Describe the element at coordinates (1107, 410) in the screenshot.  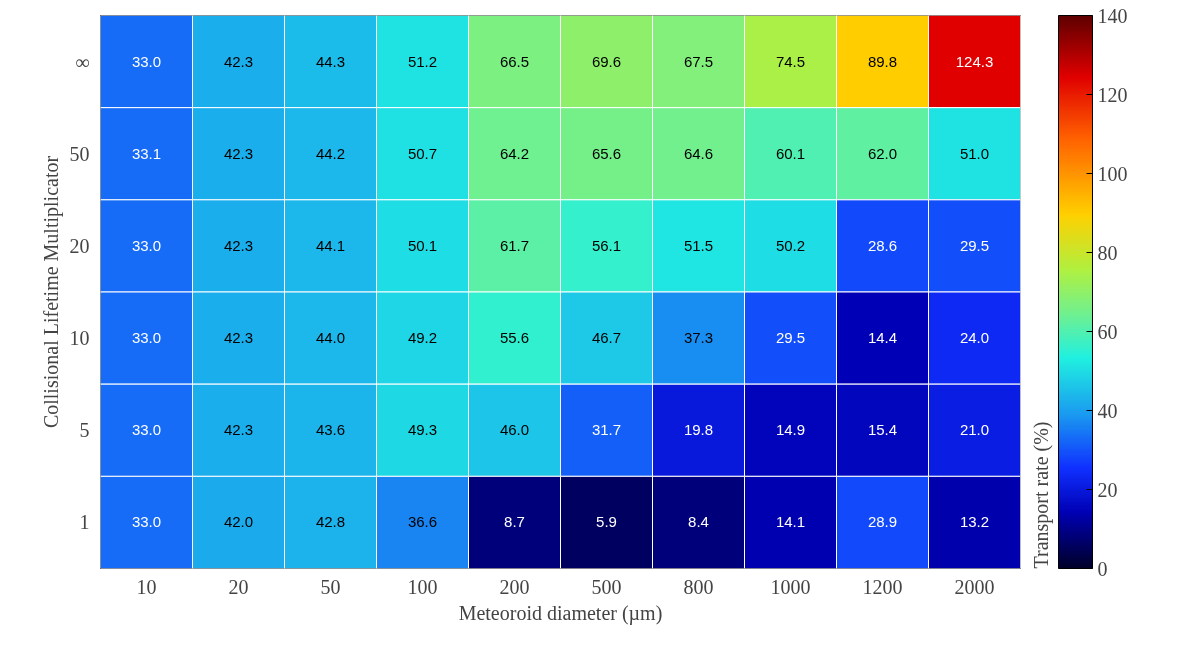
I see `color-bar-label: 40` at that location.